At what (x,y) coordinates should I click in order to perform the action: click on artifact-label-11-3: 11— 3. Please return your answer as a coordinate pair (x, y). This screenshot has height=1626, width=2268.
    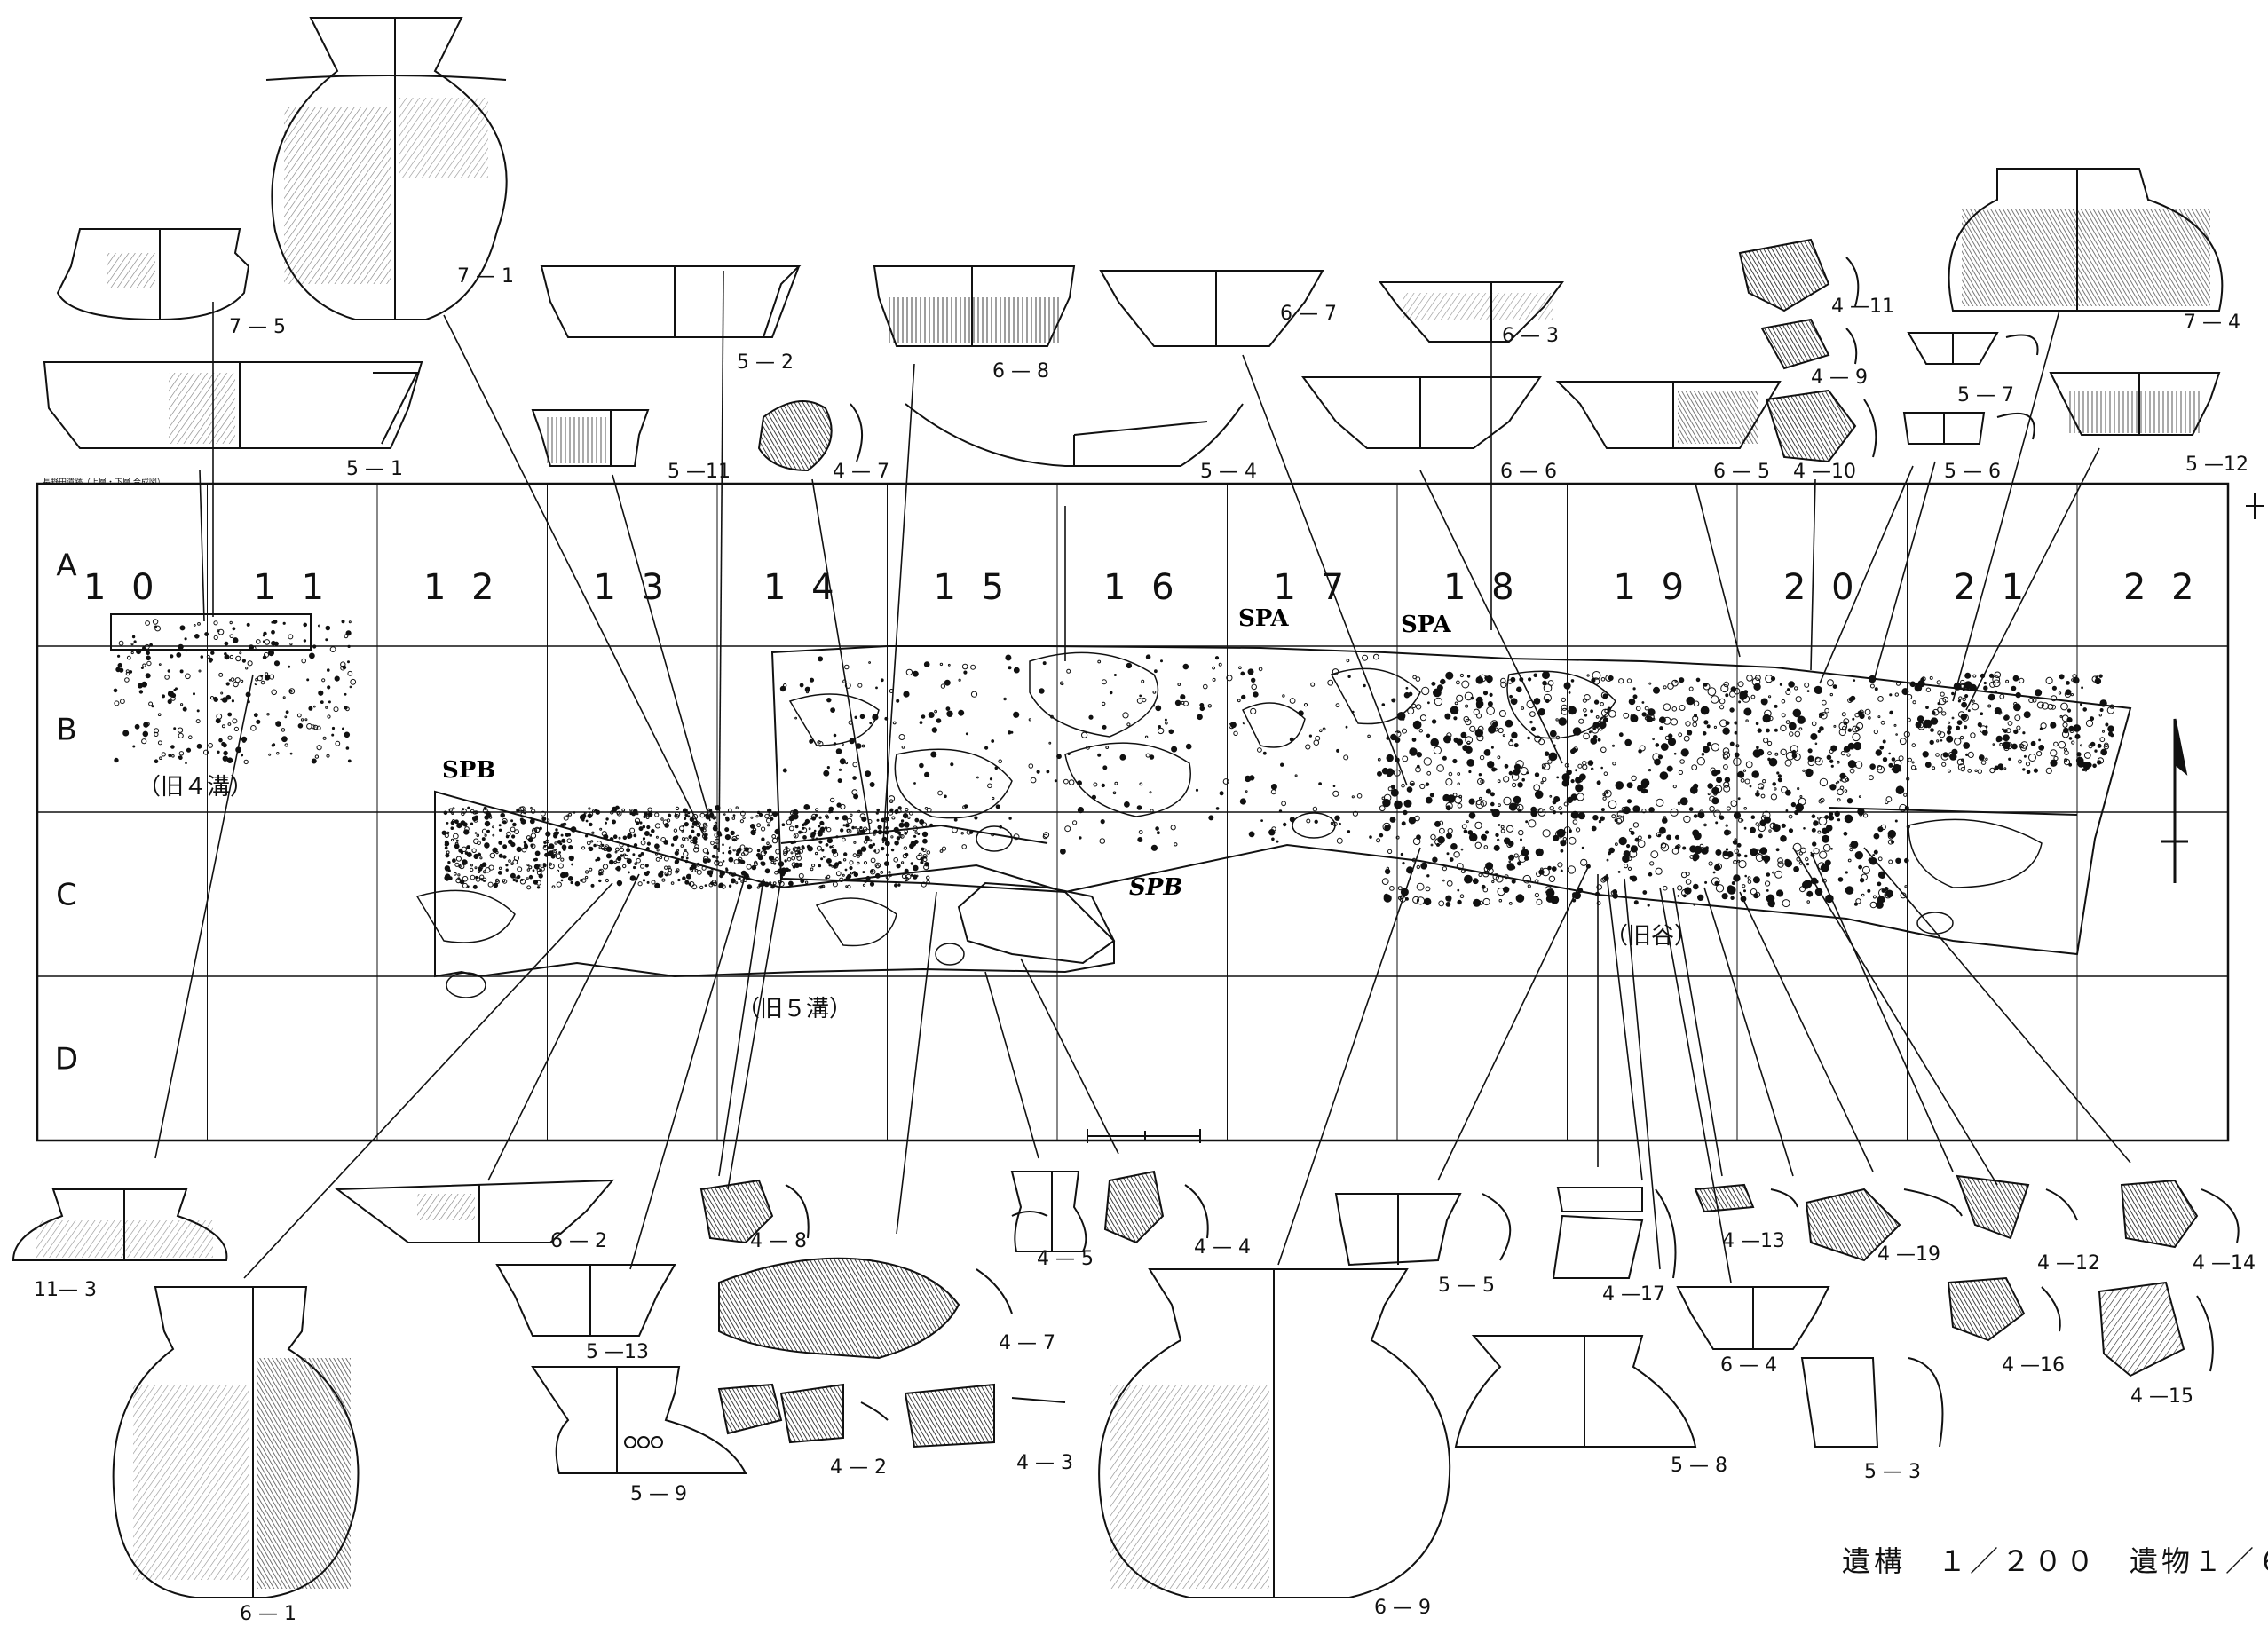
    Looking at the image, I should click on (65, 1290).